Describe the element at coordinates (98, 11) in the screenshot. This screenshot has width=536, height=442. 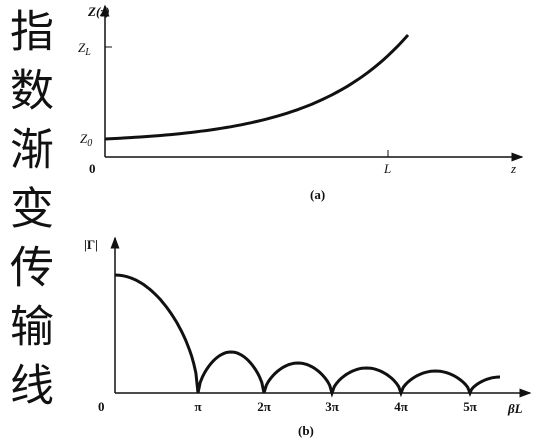
I see `y-label: Z(z)` at that location.